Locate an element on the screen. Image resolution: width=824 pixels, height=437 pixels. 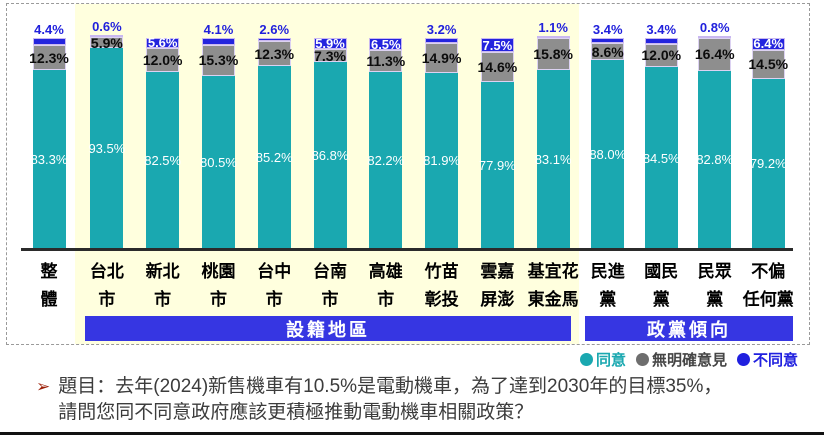
bar-stack: 8.6% 88.0% is located at coordinates (608, 143).